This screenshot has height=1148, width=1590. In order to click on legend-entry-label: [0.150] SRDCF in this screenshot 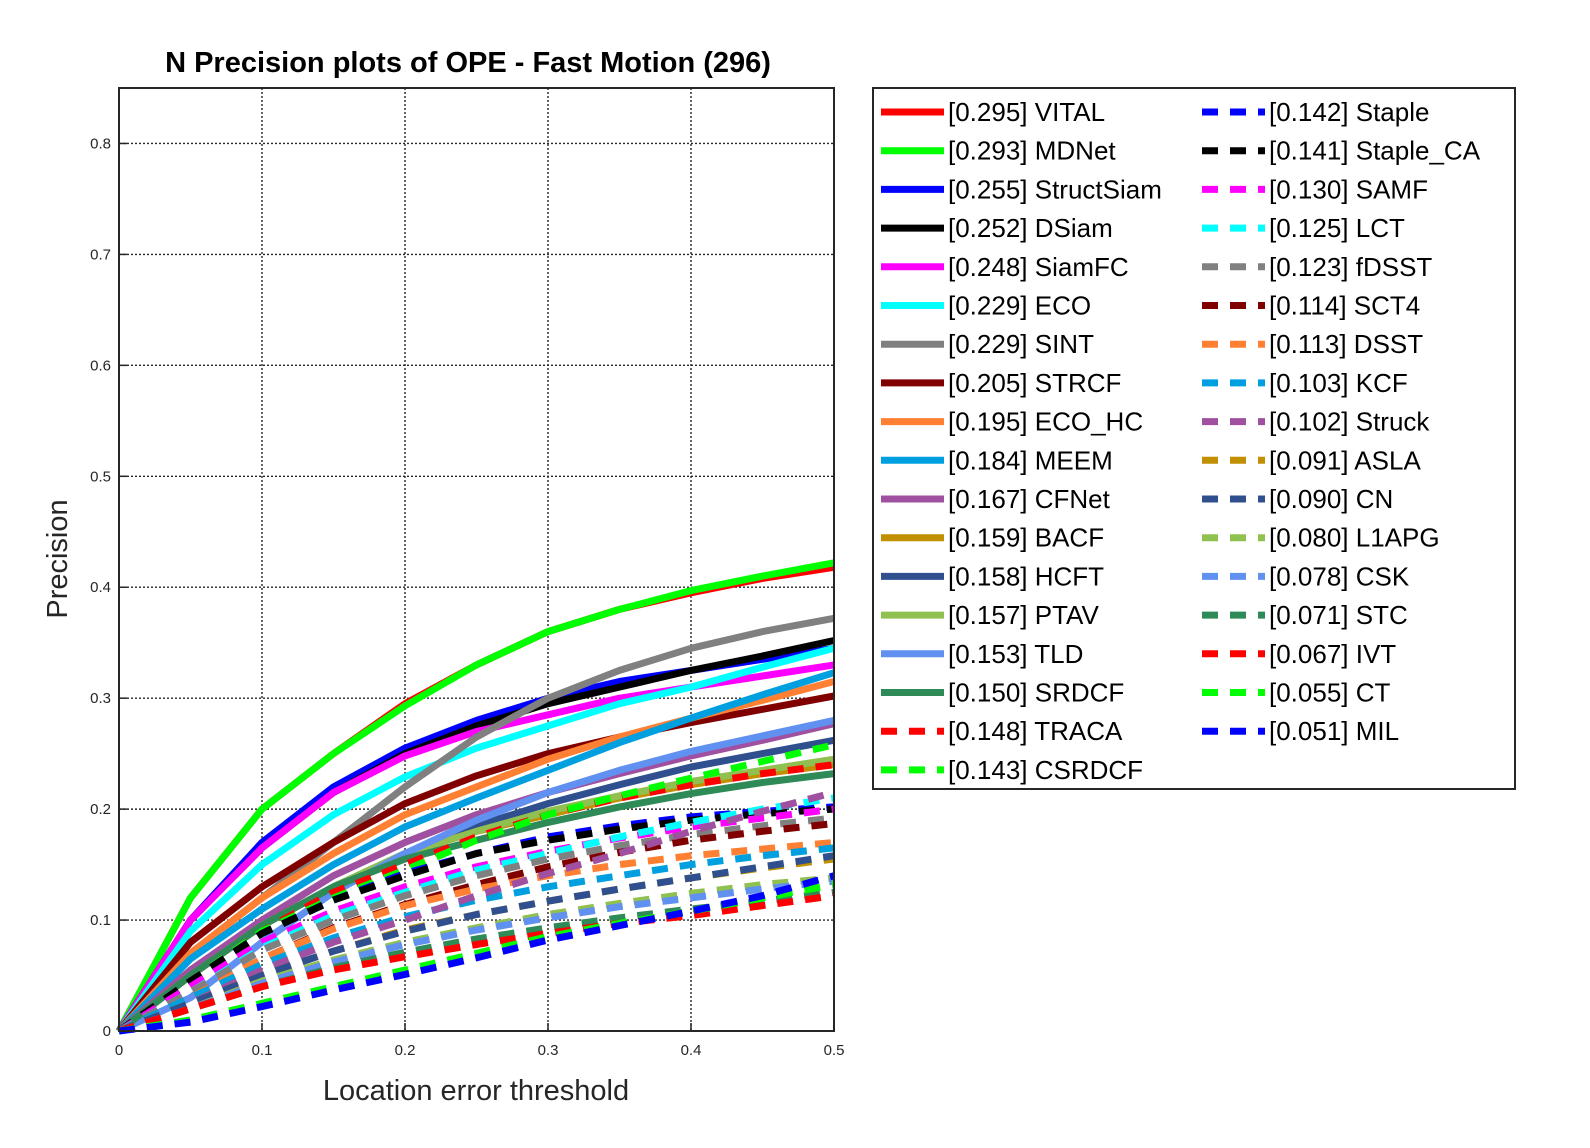, I will do `click(1036, 693)`.